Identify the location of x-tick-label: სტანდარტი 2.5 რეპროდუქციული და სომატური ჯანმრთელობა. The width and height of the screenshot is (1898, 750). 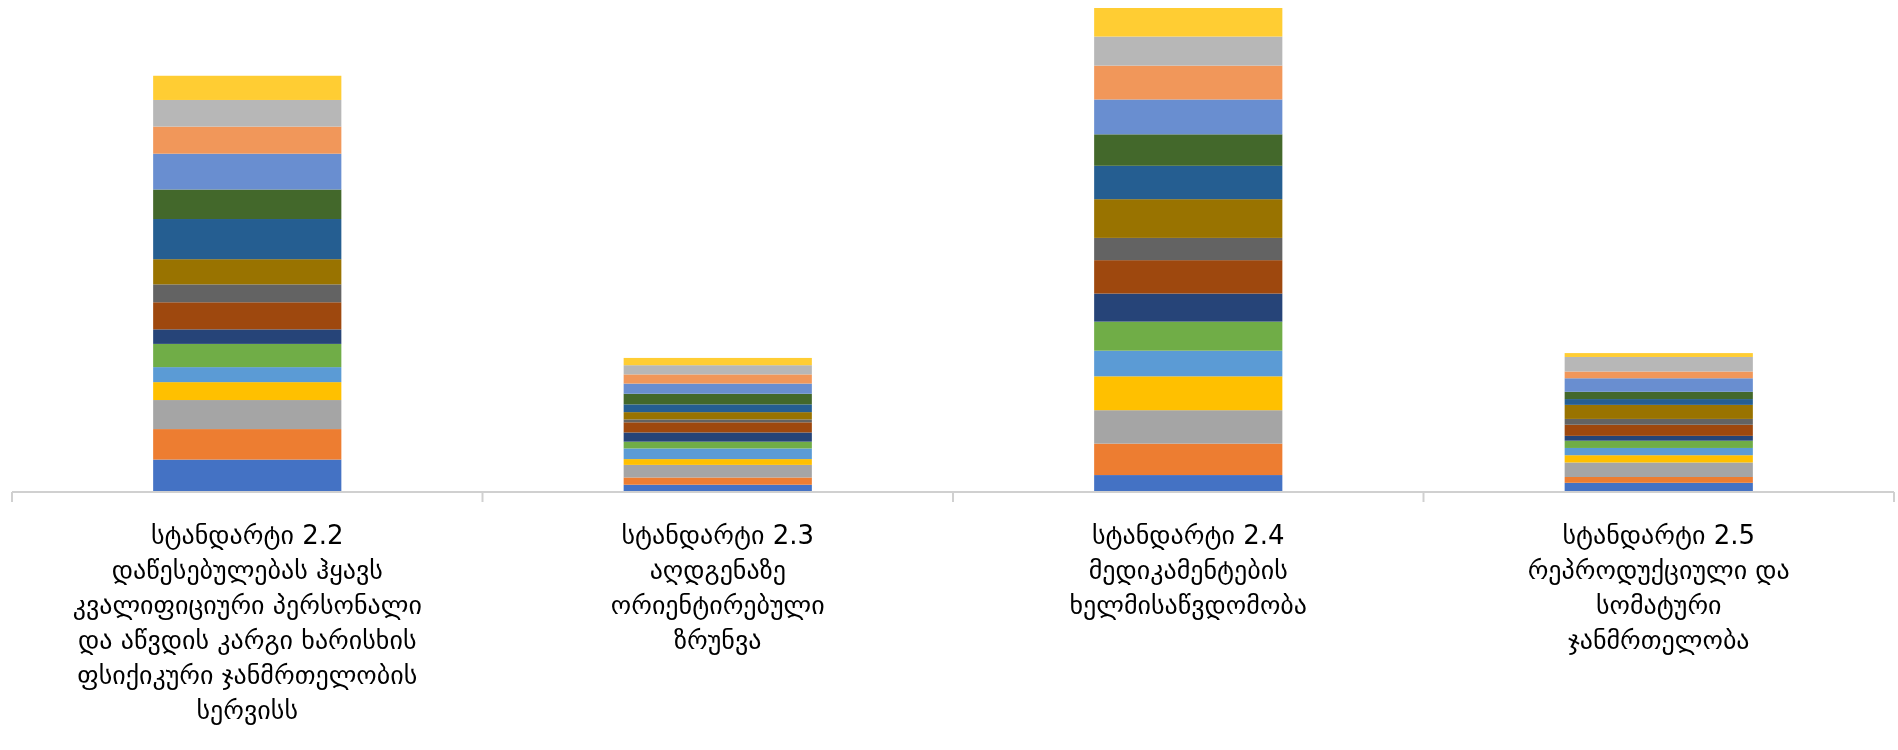
(1658, 587).